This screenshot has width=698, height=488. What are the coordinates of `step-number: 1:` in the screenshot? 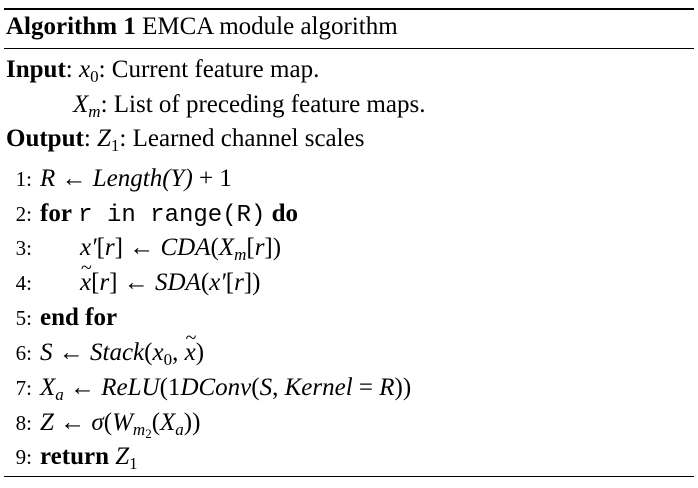 It's located at (23, 179).